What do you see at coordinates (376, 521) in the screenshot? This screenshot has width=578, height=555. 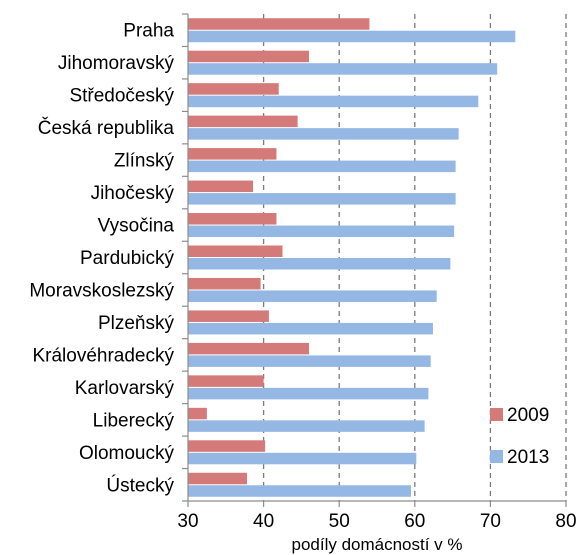 I see `tick-labels: 30 40 50 60 70 80` at bounding box center [376, 521].